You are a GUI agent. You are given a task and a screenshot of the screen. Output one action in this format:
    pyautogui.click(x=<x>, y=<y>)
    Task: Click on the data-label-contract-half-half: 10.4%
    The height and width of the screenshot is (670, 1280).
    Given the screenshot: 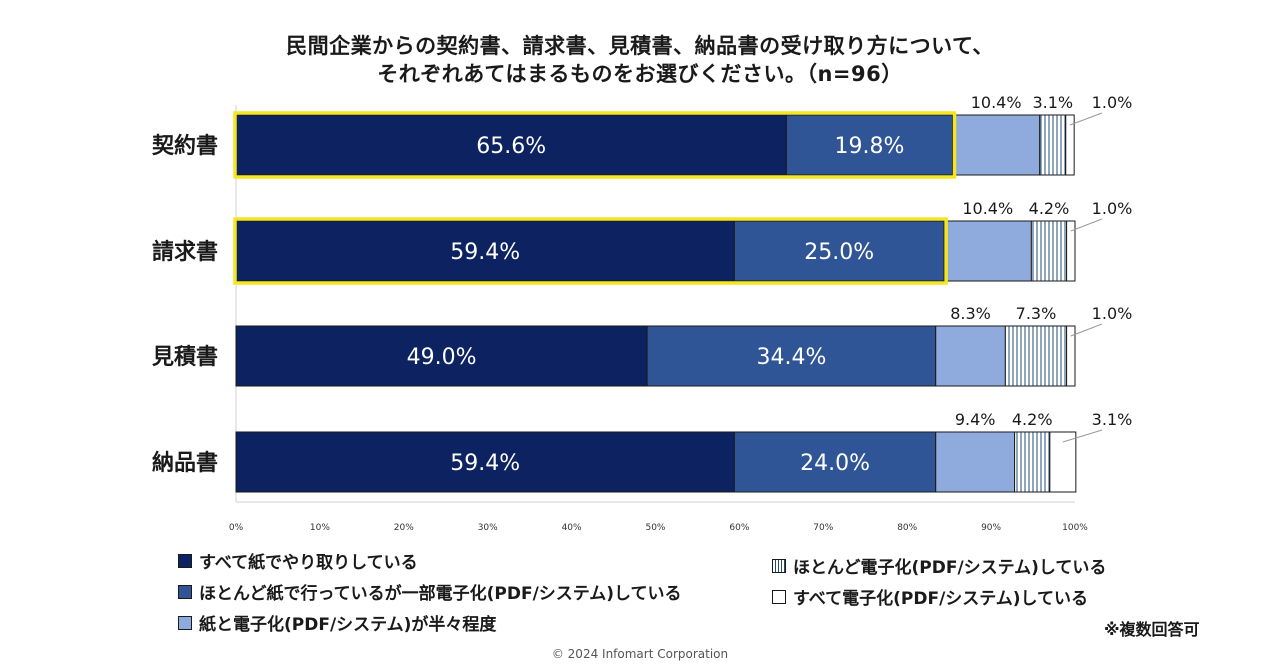 What is the action you would take?
    pyautogui.click(x=996, y=102)
    